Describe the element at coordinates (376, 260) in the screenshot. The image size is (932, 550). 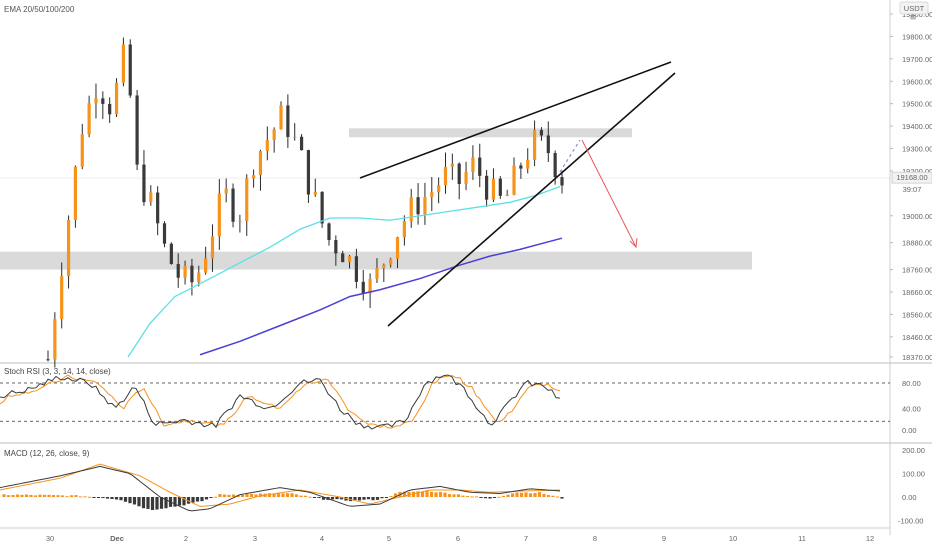
I see `support-zone` at that location.